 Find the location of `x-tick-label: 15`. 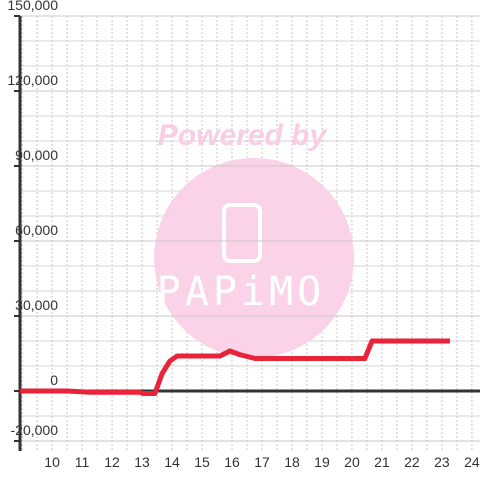

x-tick-label: 15 is located at coordinates (202, 462).